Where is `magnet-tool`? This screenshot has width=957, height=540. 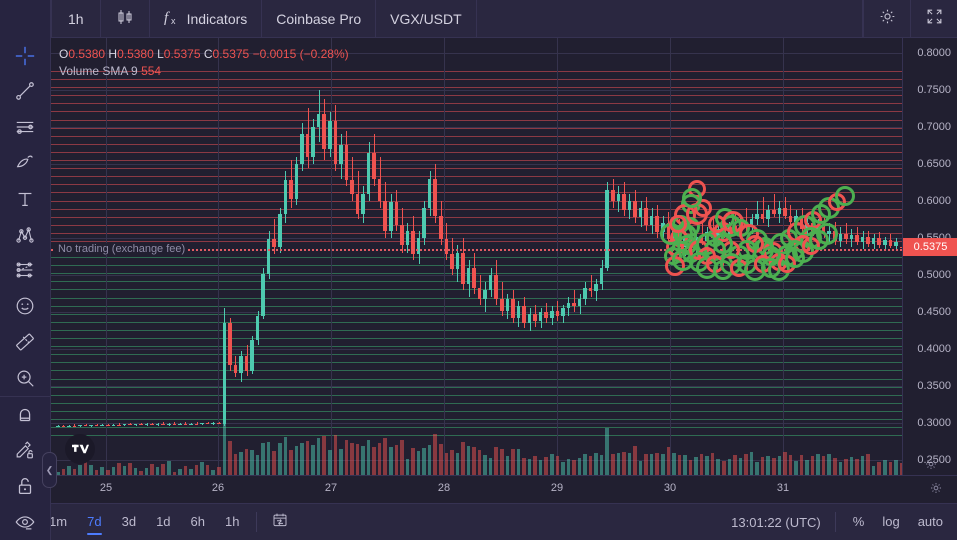
magnet-tool is located at coordinates (25, 414).